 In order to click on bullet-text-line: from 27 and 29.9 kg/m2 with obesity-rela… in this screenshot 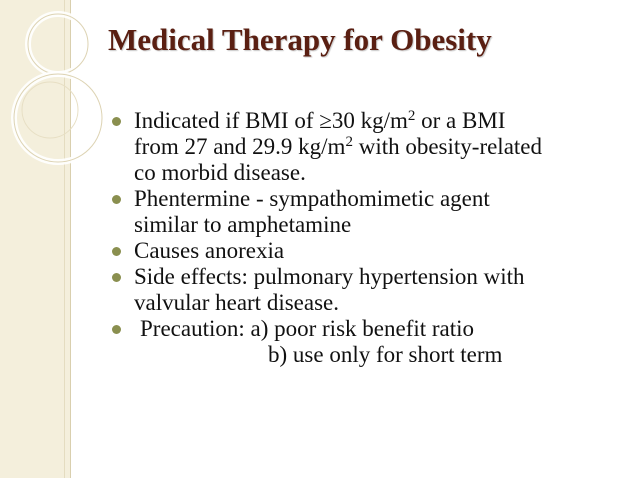, I will do `click(375, 147)`.